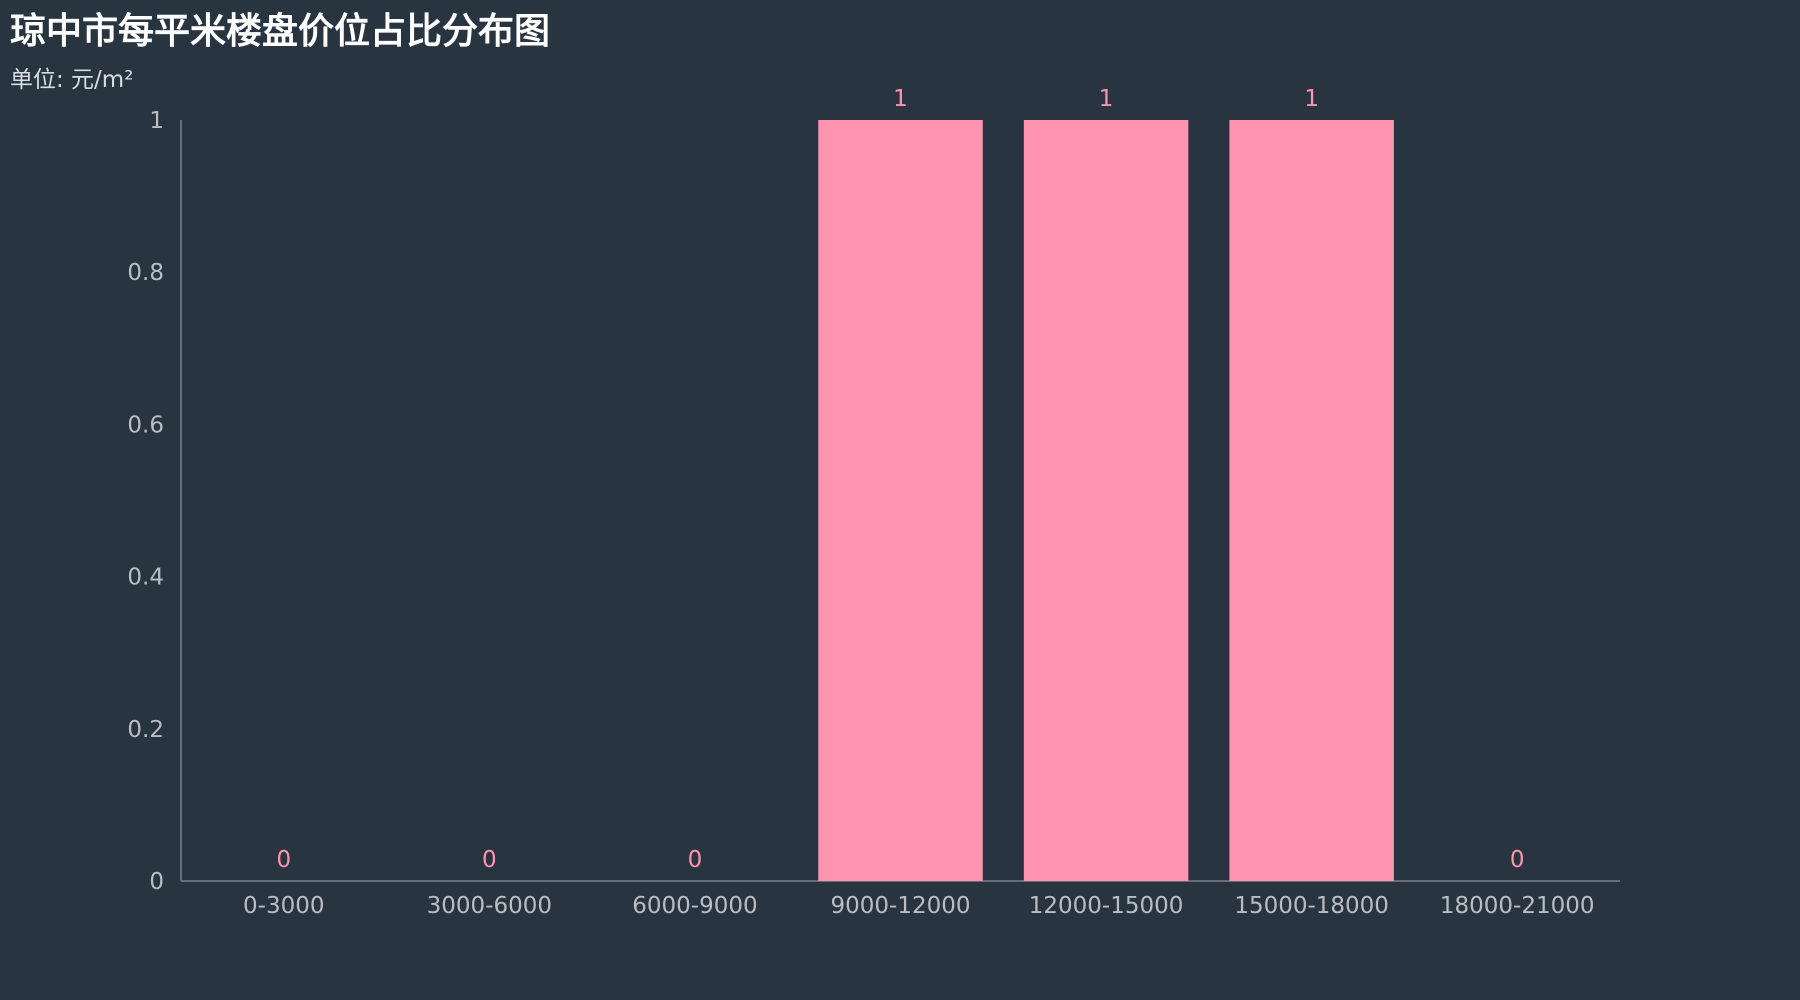  What do you see at coordinates (901, 906) in the screenshot?
I see `x-tick-label: 9000-12000` at bounding box center [901, 906].